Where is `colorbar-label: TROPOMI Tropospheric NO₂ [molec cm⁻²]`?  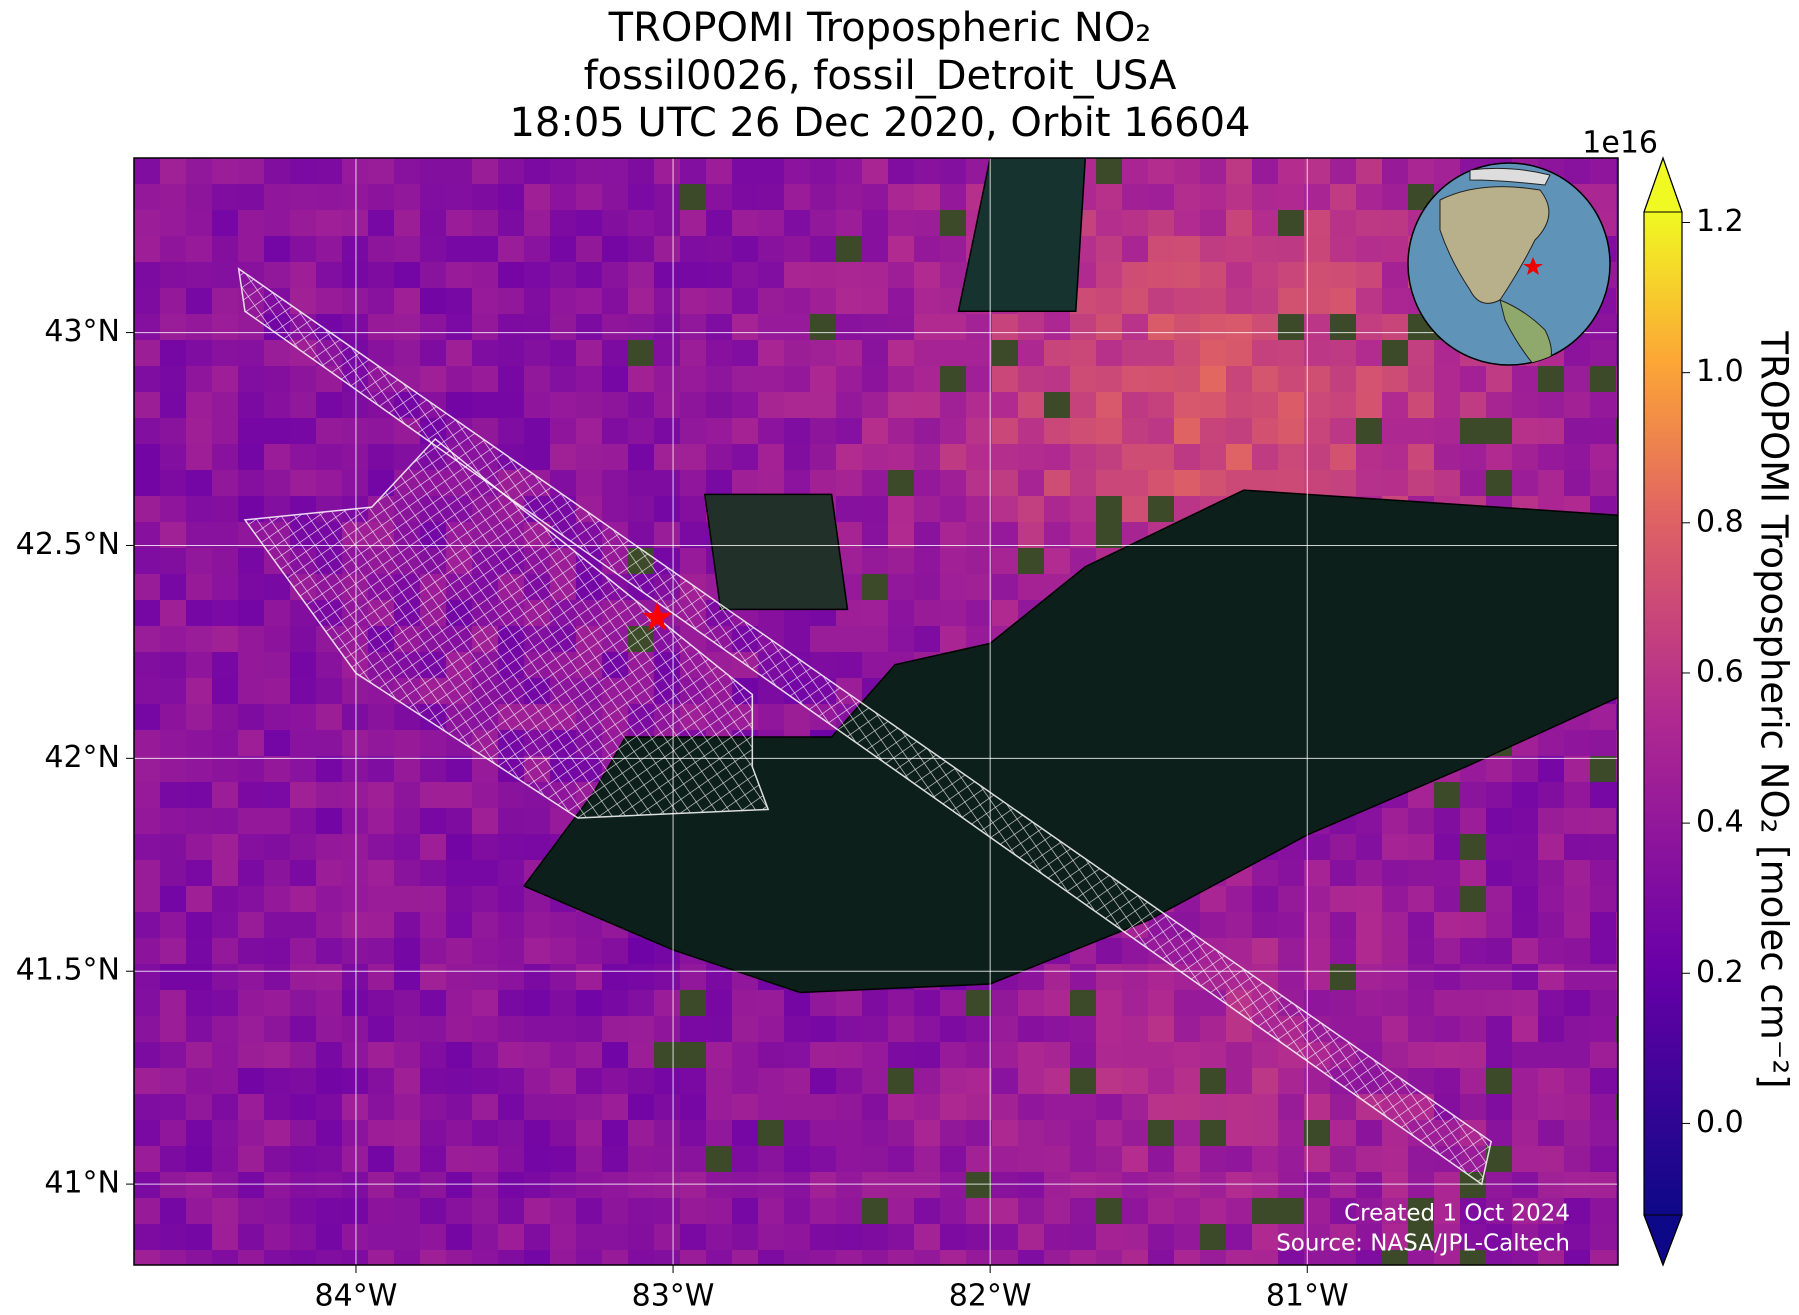 colorbar-label: TROPOMI Tropospheric NO₂ [molec cm⁻²] is located at coordinates (1774, 709).